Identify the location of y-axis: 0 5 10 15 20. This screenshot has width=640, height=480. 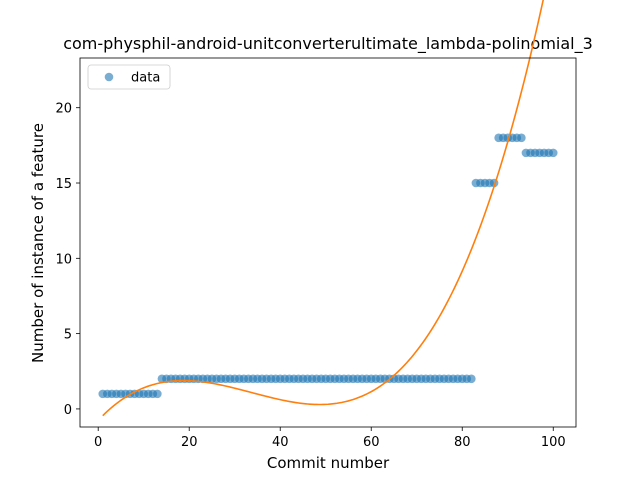
(67, 260).